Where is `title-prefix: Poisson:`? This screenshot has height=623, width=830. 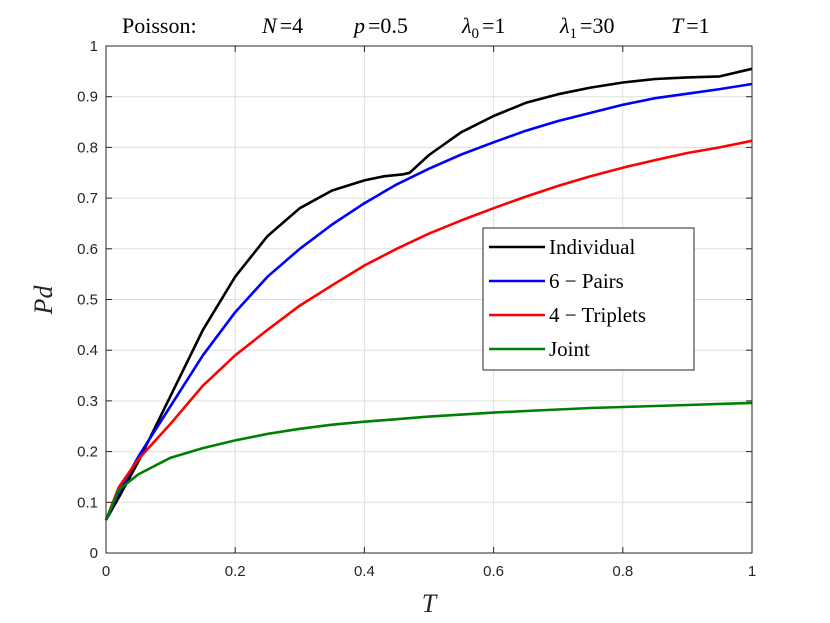 title-prefix: Poisson: is located at coordinates (159, 25).